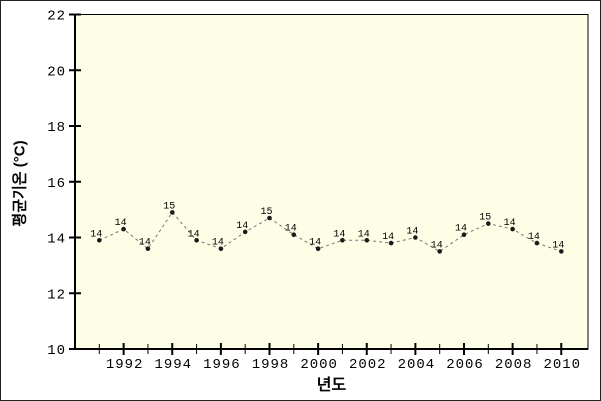 The width and height of the screenshot is (601, 401). I want to click on x-tick-label: 2006, so click(465, 365).